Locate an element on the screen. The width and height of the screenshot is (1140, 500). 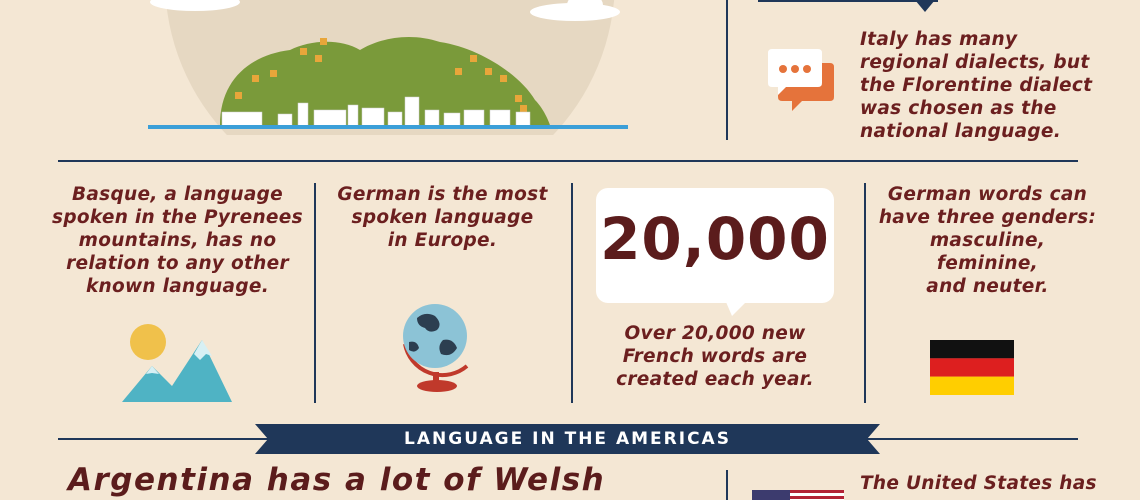
cloud-icon is located at coordinates (385, 10).